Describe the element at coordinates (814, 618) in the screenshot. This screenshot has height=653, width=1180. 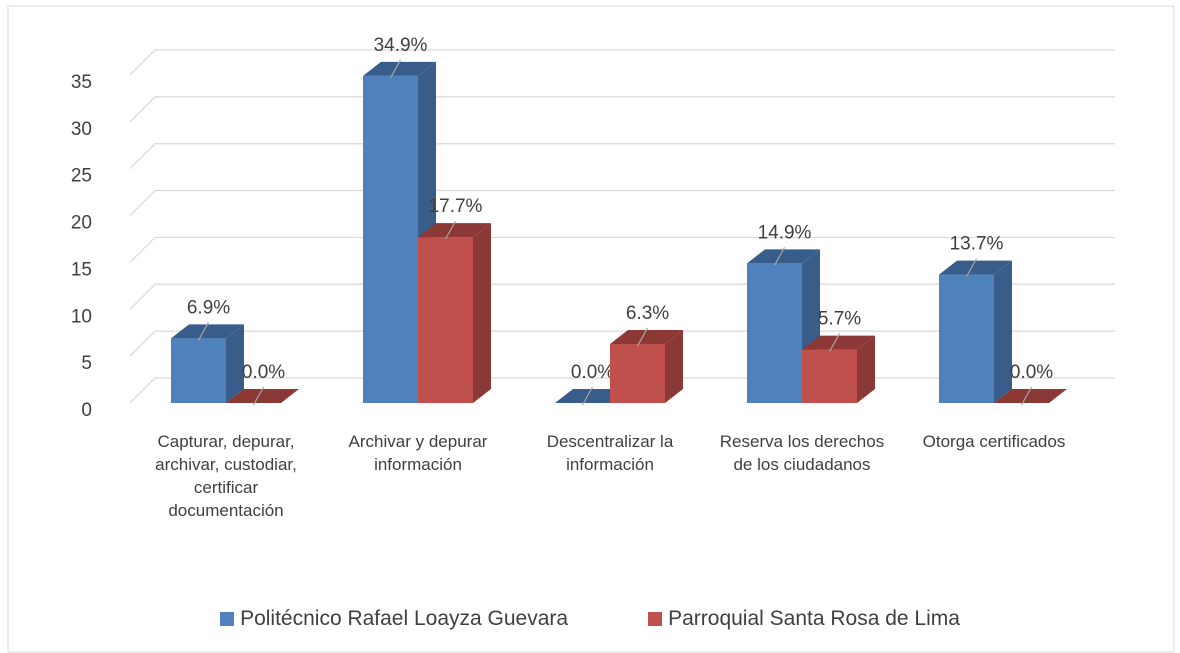
I see `legend-label: Parroquial Santa Rosa de Lima` at that location.